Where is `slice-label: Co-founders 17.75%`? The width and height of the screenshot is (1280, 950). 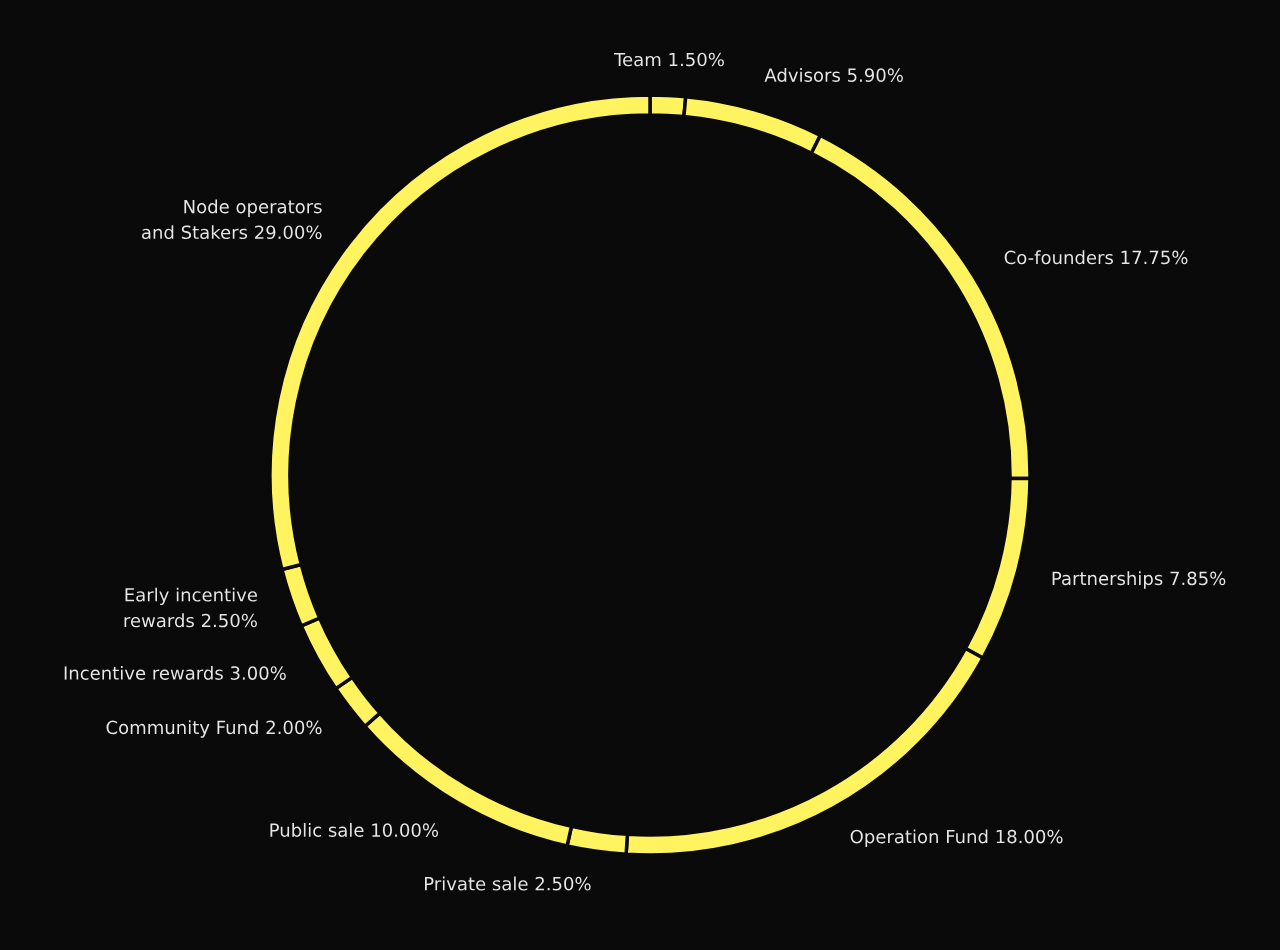
slice-label: Co-founders 17.75% is located at coordinates (1096, 257).